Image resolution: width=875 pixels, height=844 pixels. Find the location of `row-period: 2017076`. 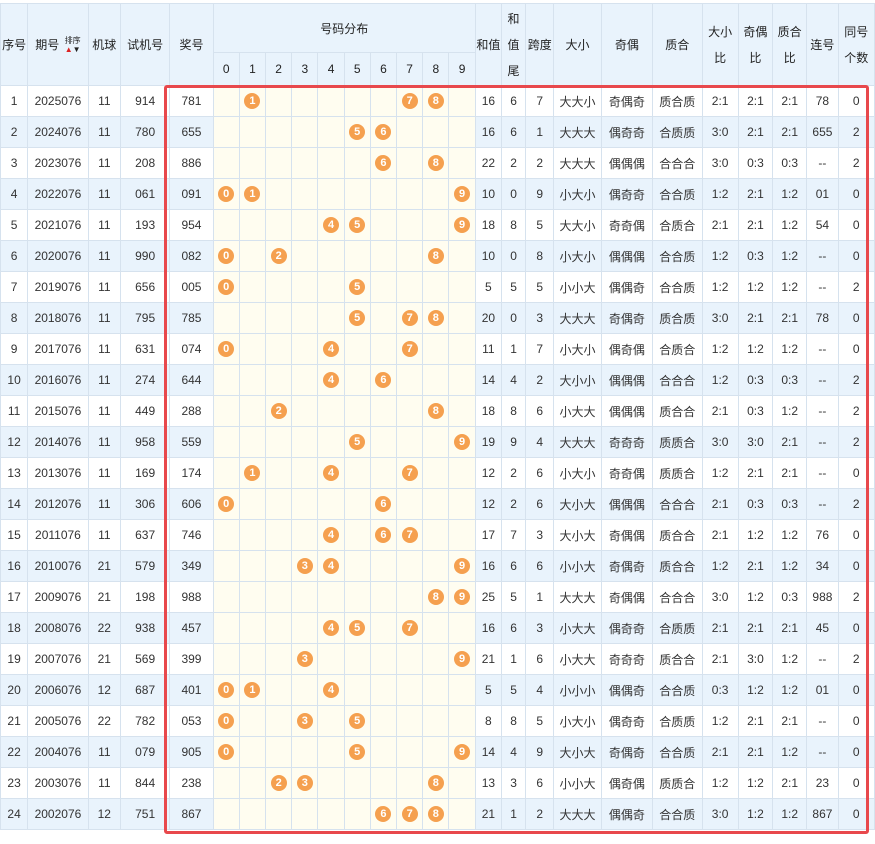

row-period: 2017076 is located at coordinates (58, 349).